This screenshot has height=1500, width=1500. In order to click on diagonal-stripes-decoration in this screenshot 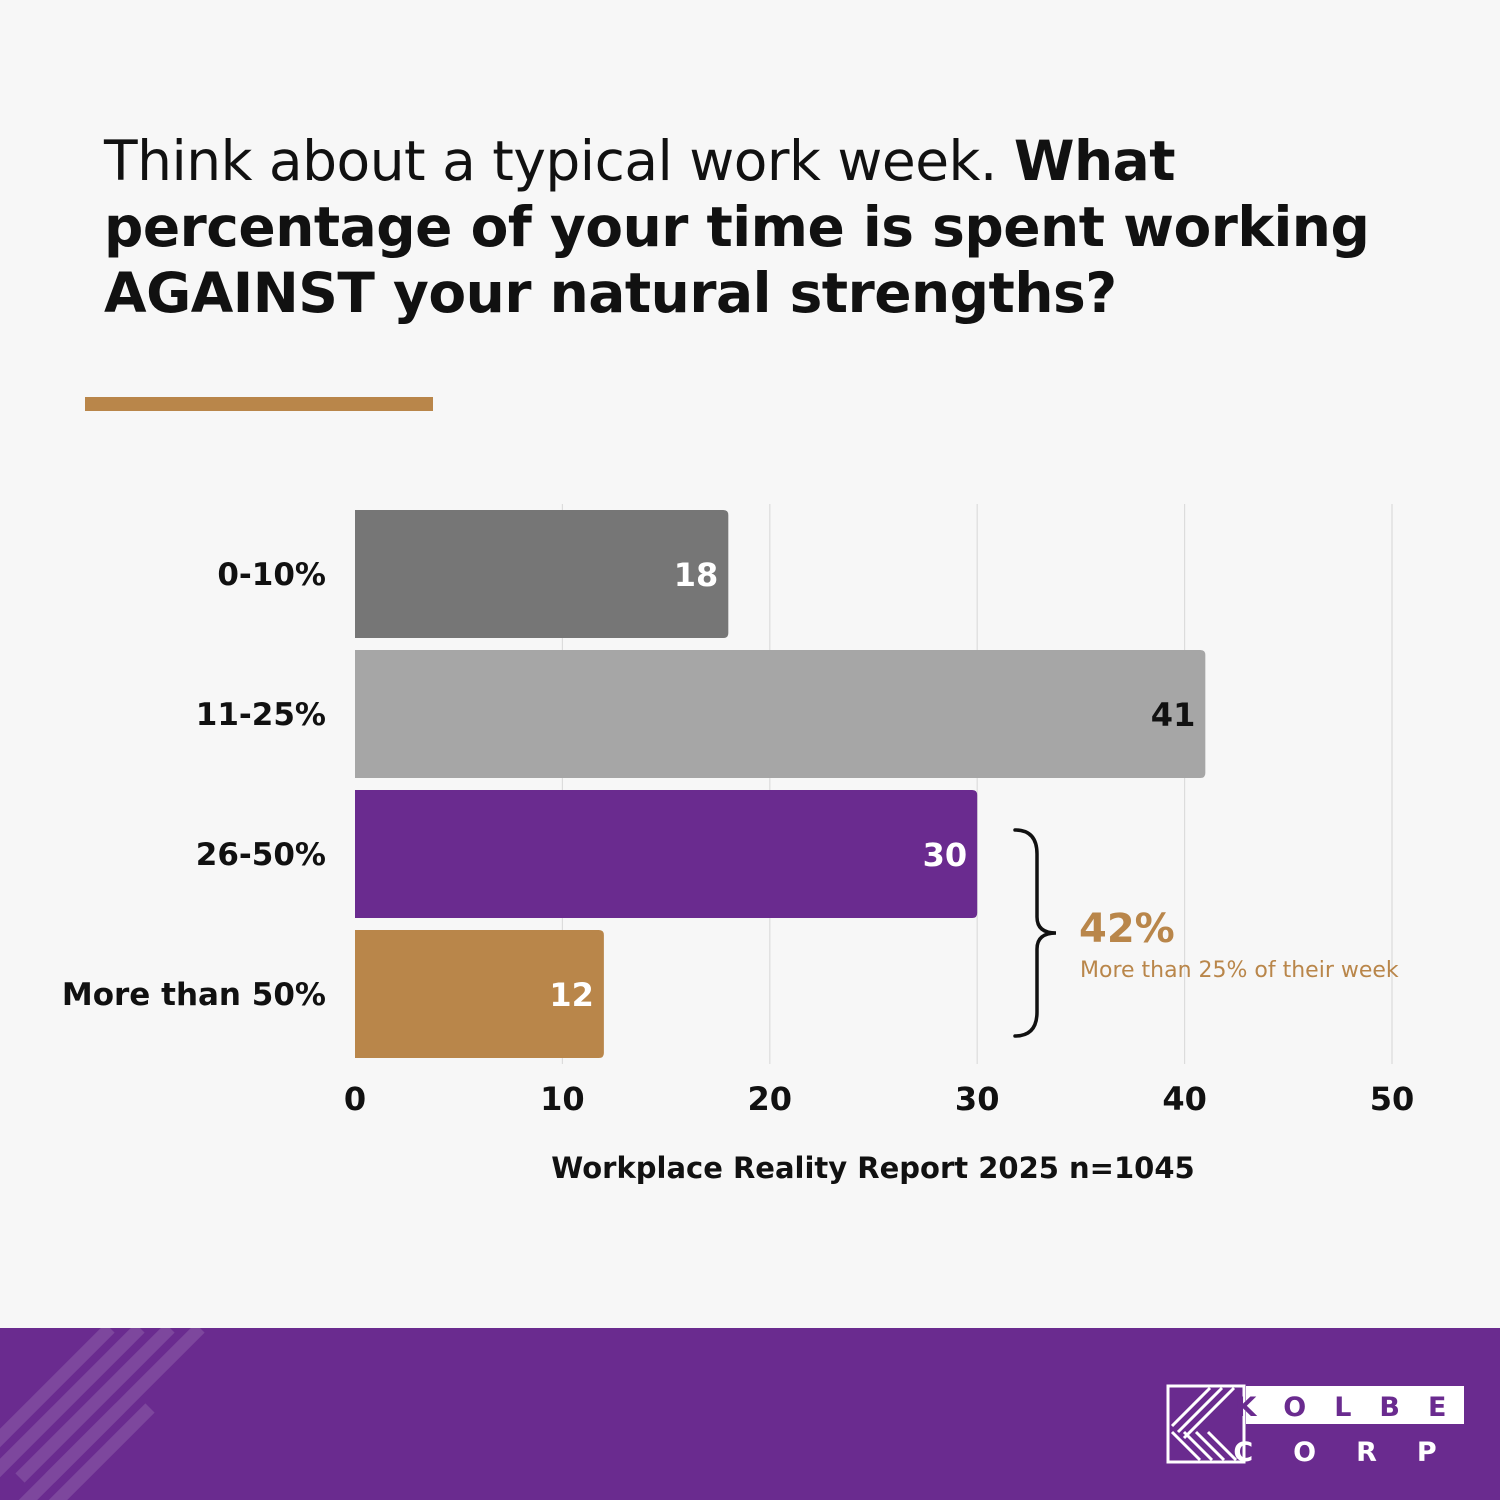, I will do `click(102, 1414)`.